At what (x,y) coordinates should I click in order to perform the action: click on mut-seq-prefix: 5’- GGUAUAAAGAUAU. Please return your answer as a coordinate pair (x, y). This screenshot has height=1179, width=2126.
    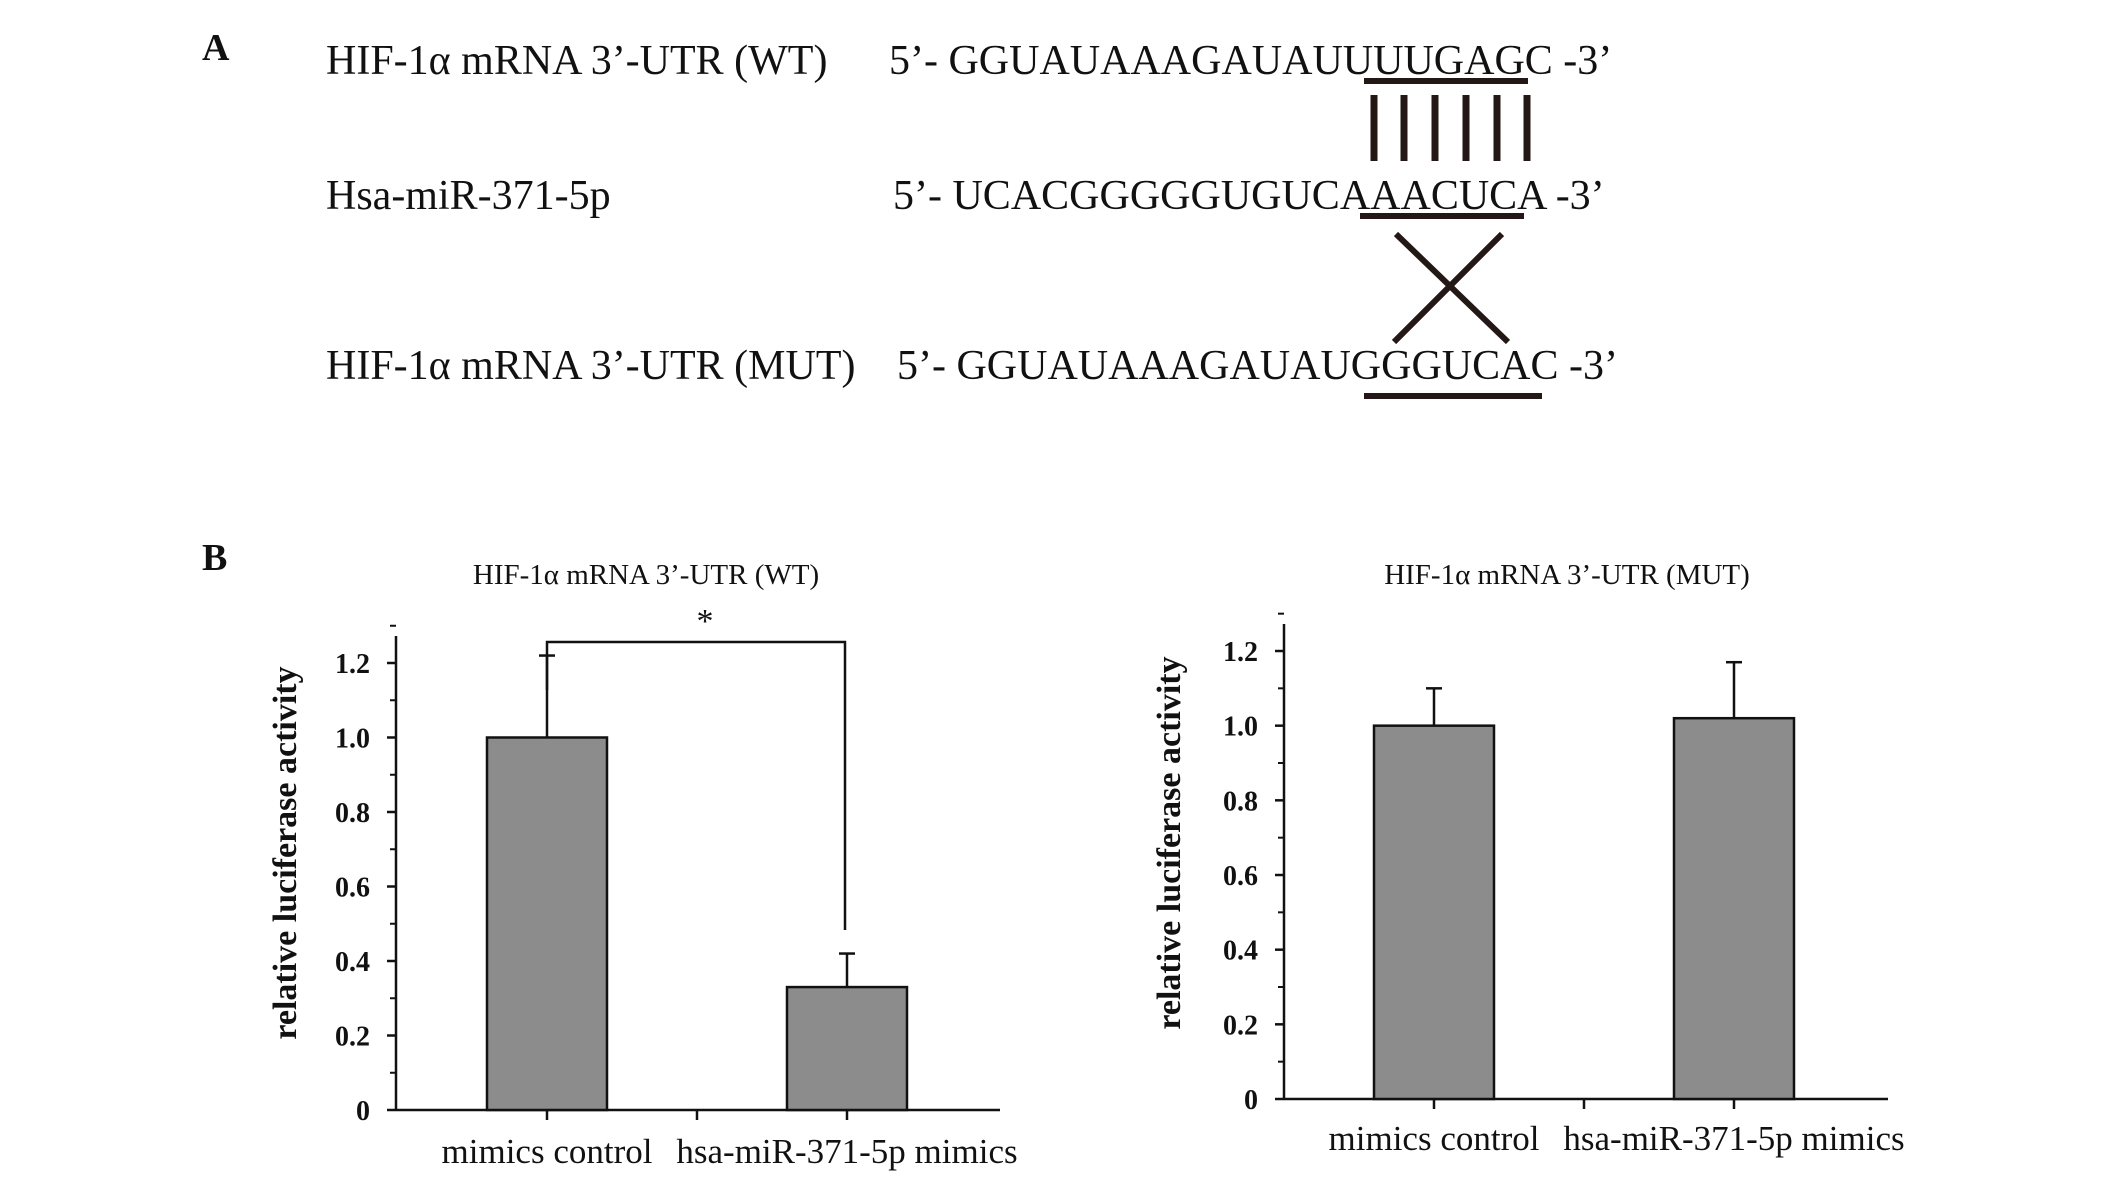
    Looking at the image, I should click on (1124, 366).